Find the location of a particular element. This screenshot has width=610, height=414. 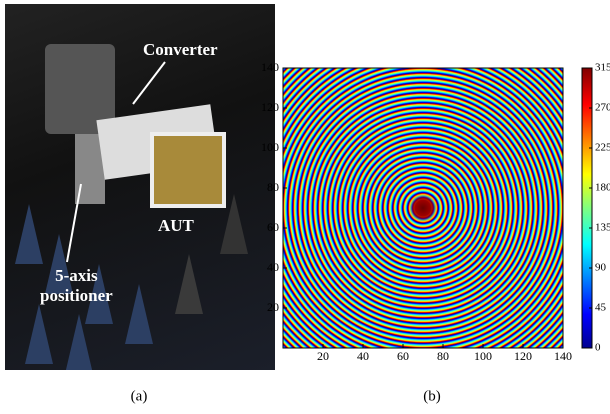

label: 5-axis positioner is located at coordinates (76, 286).